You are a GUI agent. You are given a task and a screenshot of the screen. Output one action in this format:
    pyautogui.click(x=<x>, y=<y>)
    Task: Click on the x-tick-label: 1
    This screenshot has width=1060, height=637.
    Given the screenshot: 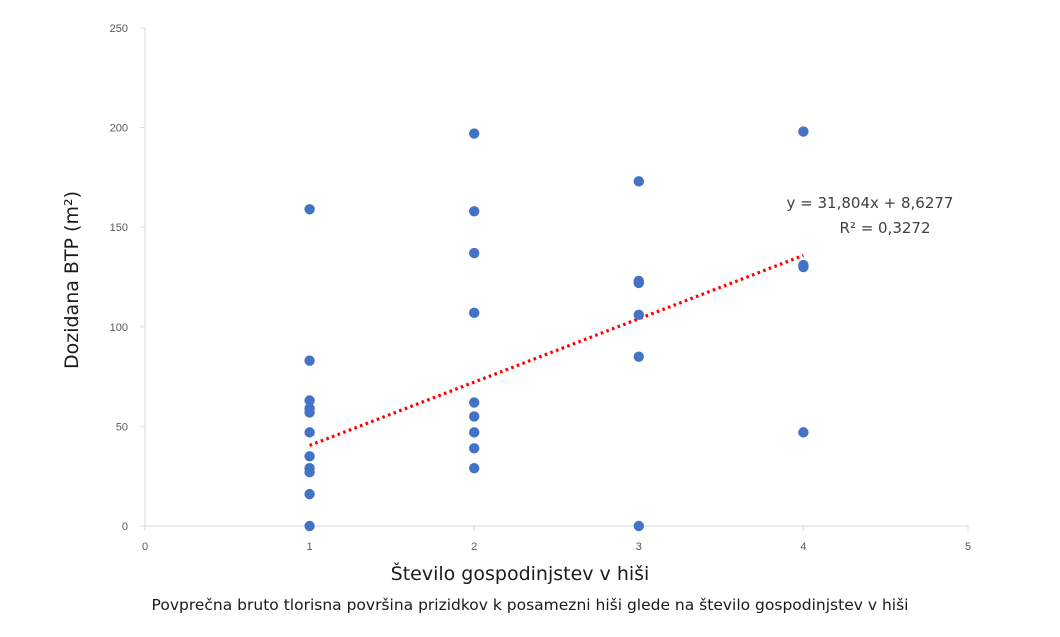 What is the action you would take?
    pyautogui.click(x=310, y=547)
    